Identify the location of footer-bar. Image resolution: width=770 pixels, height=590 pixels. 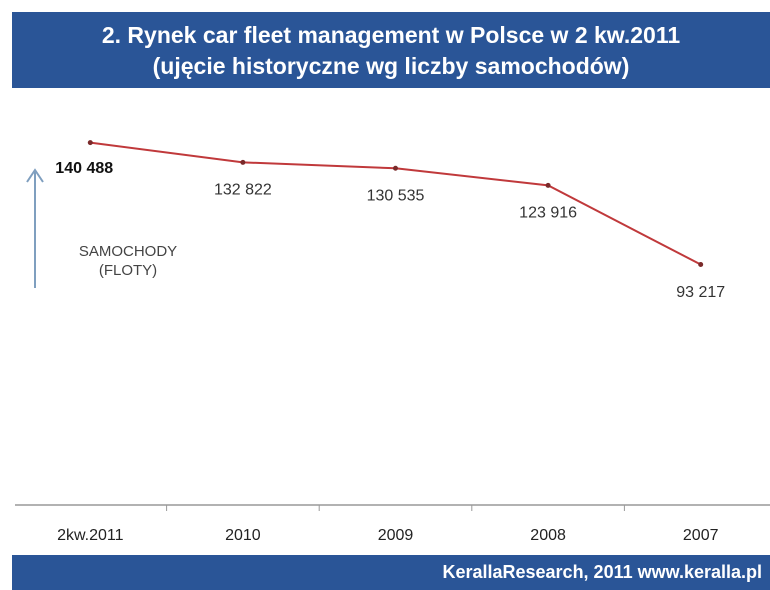
(391, 572).